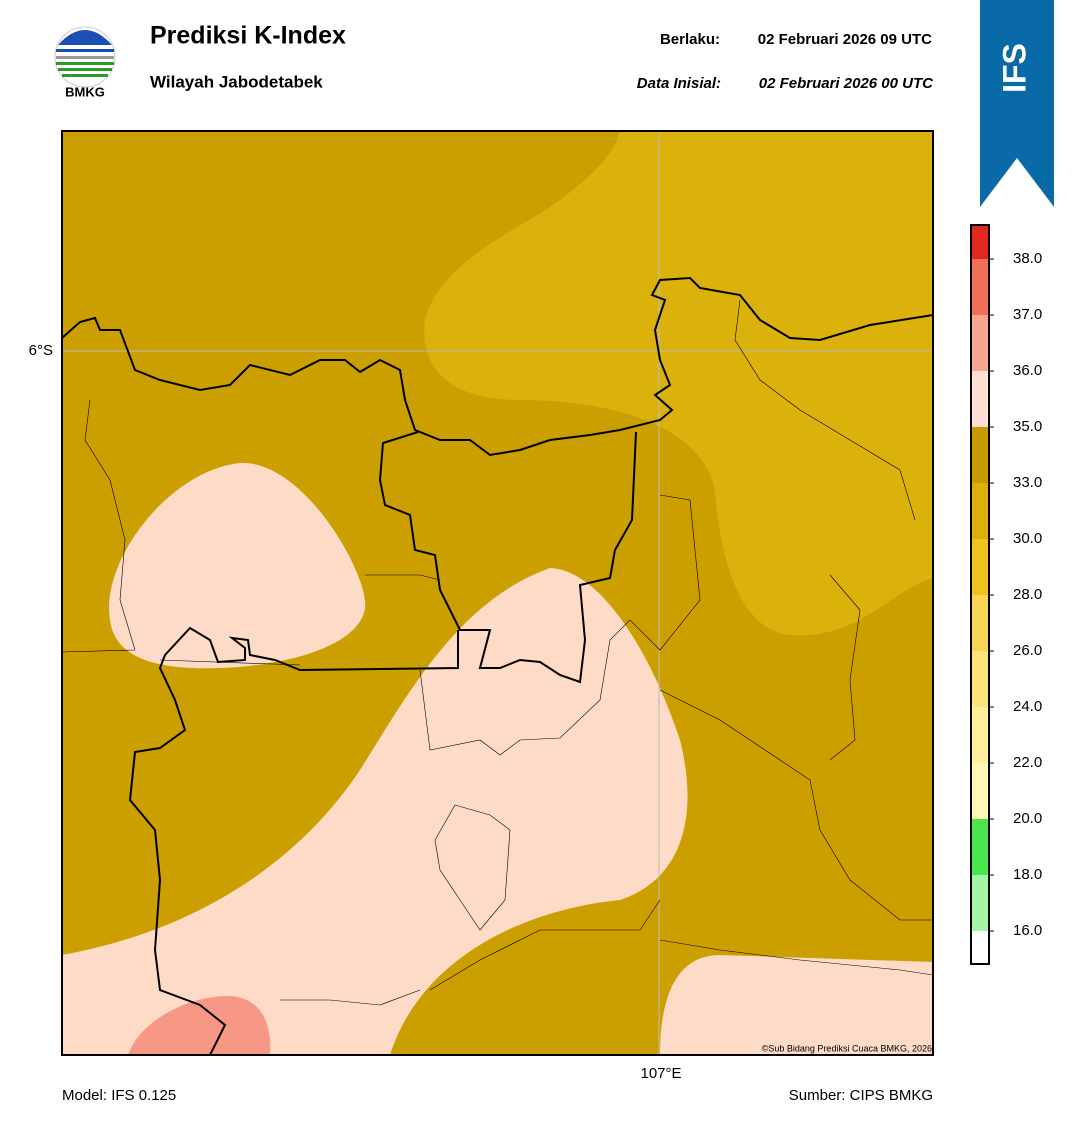  Describe the element at coordinates (85, 91) in the screenshot. I see `logo-text: BMKG` at that location.